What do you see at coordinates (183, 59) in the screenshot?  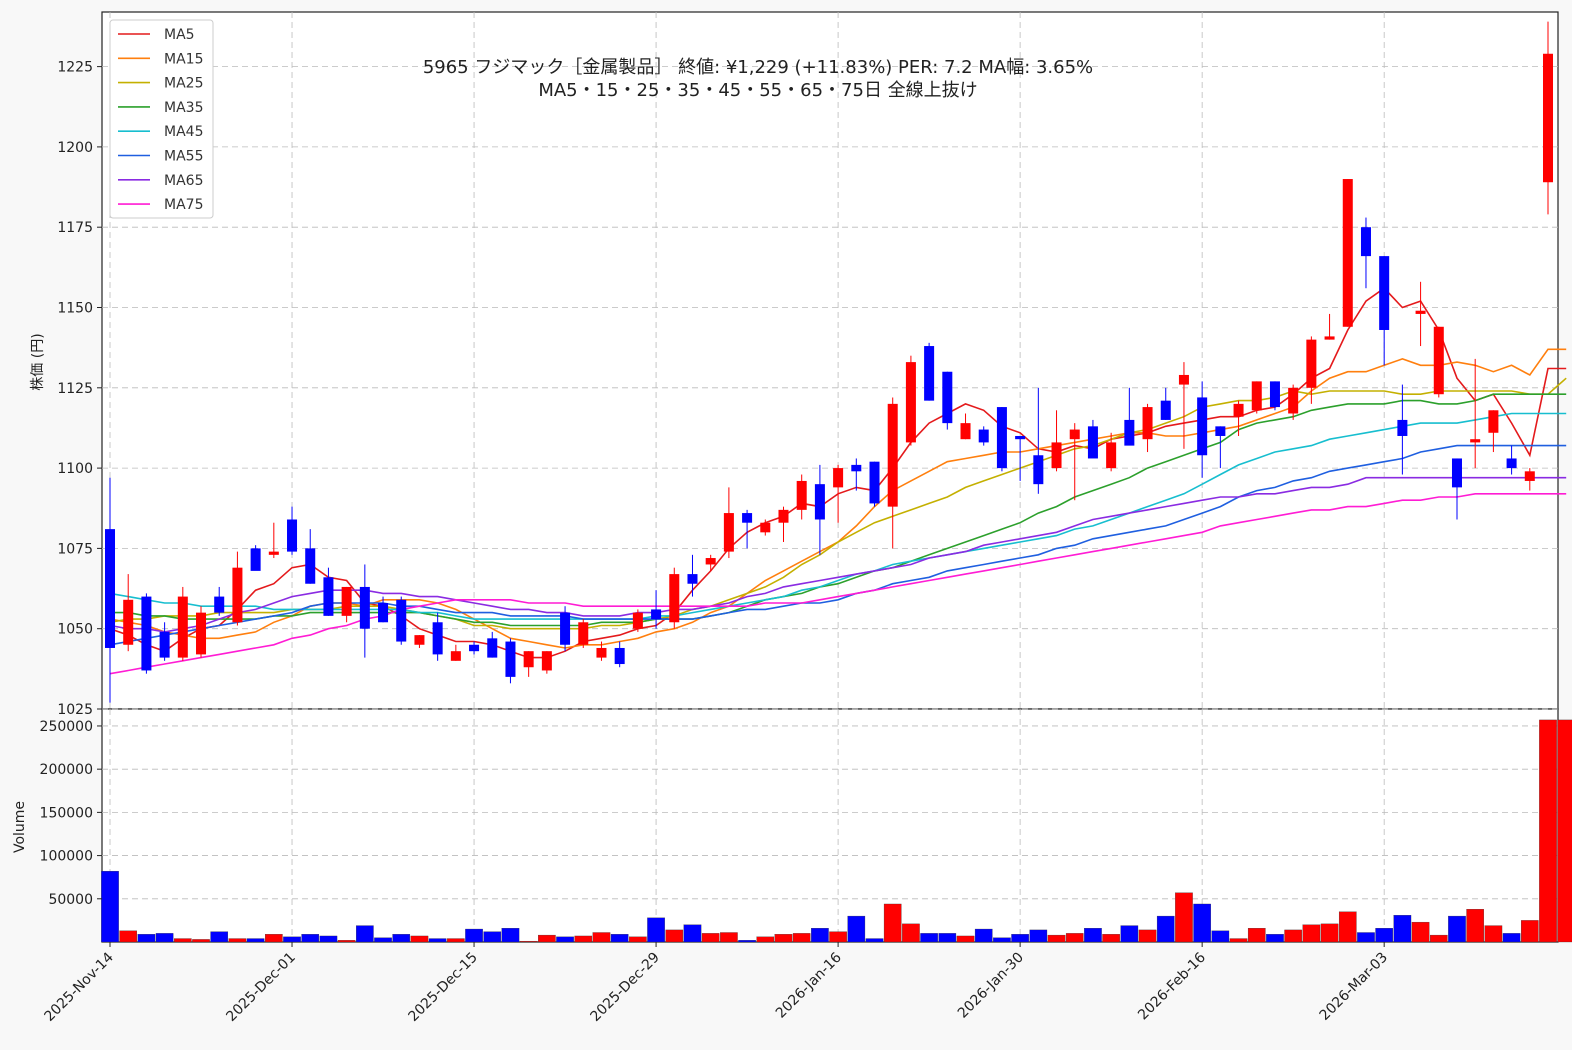 I see `legend-entry: MA15` at bounding box center [183, 59].